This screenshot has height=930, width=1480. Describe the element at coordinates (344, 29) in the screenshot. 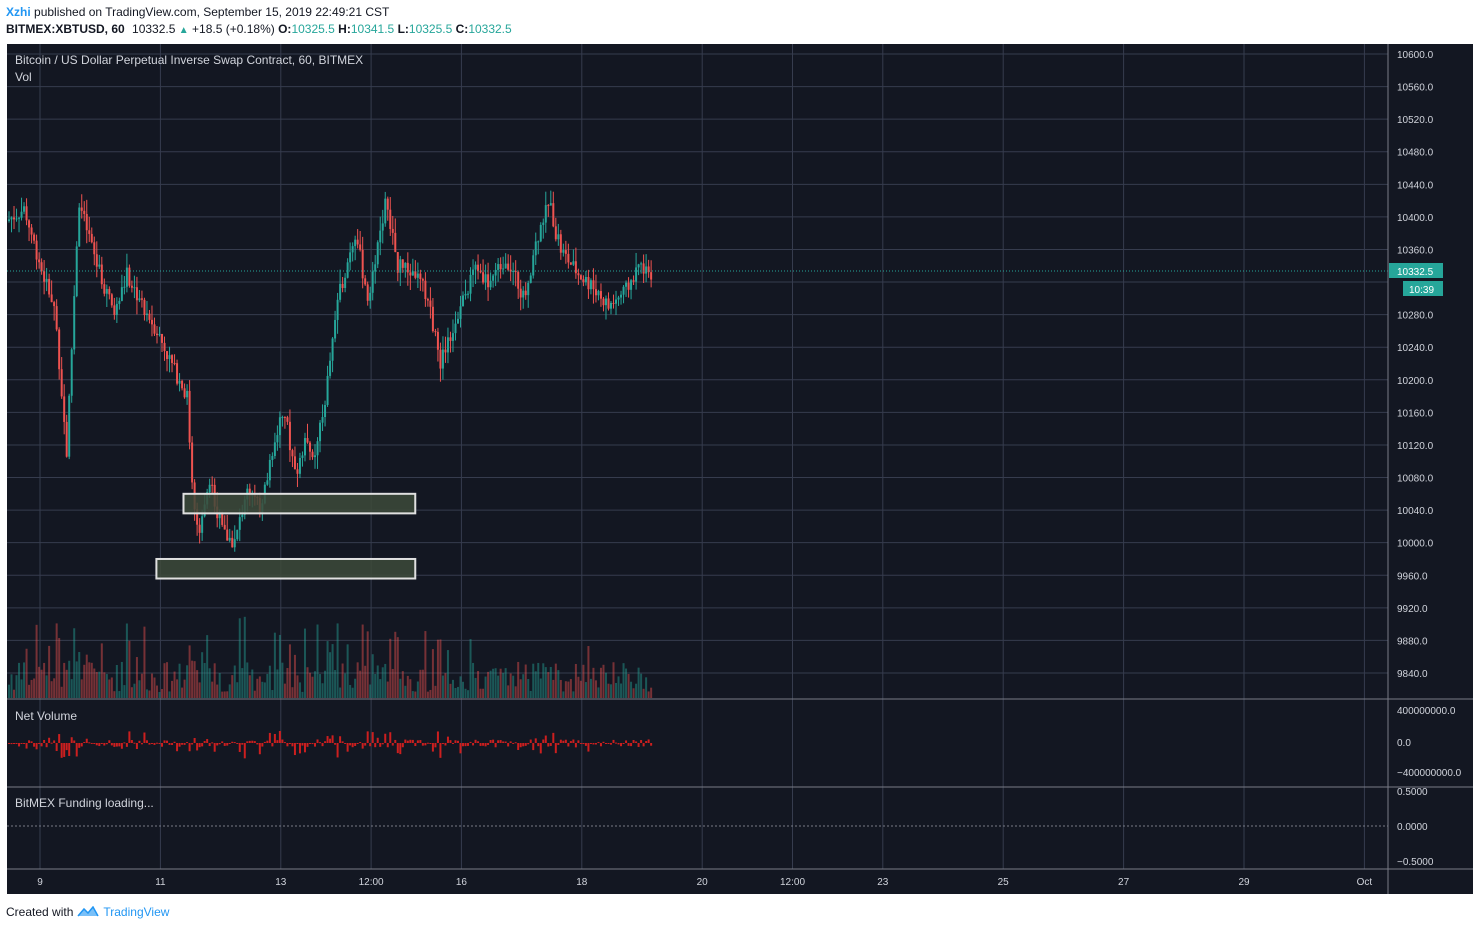

I see `high-label: H:` at that location.